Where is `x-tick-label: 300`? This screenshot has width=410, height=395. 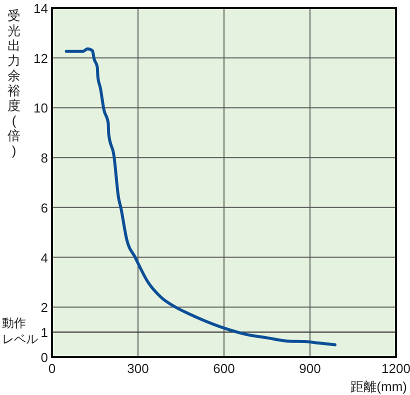 x-tick-label: 300 is located at coordinates (138, 368).